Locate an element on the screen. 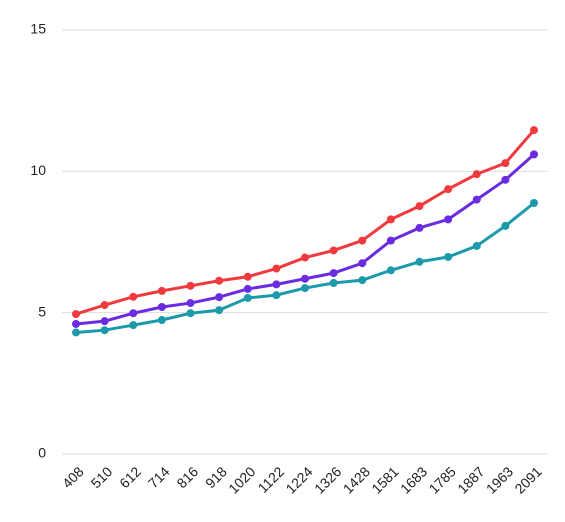 This screenshot has width=565, height=522. x-tick-label: 1785 is located at coordinates (442, 479).